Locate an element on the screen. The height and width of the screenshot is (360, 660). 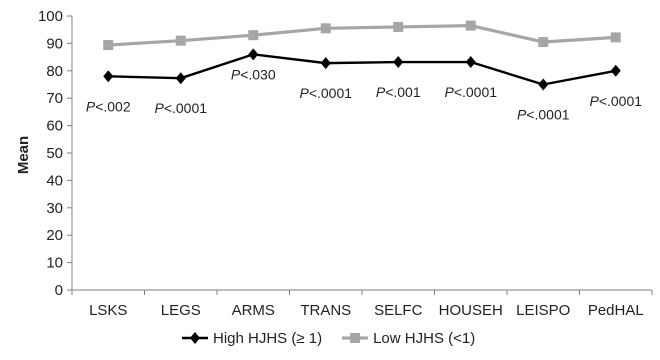
y-tick-label: 50 is located at coordinates (54, 153).